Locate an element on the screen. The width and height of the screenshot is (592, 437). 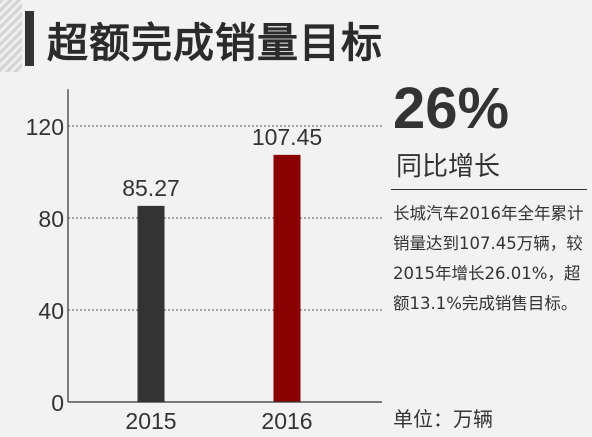
page-title: 超额完成销量目标 is located at coordinates (215, 43).